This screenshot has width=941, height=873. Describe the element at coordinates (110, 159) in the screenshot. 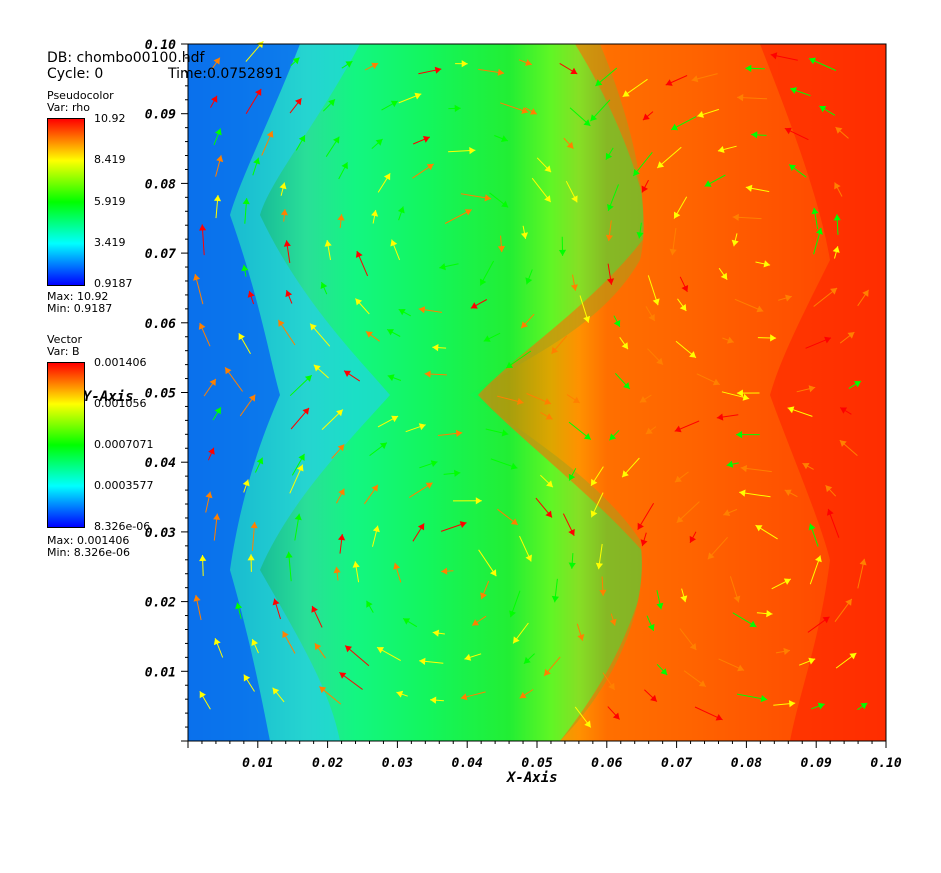

I see `pseudocolor-tick: 8.419` at that location.